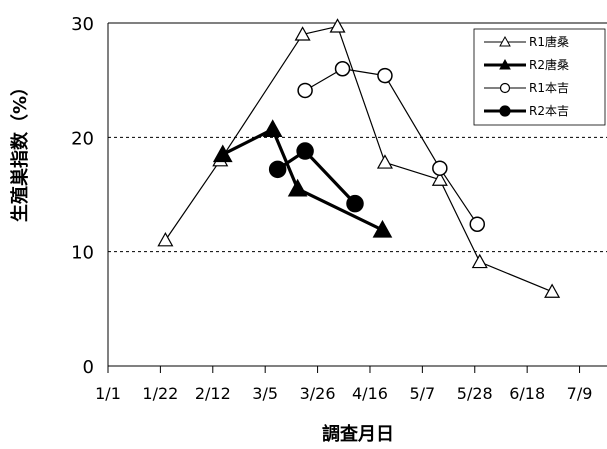  What do you see at coordinates (549, 64) in the screenshot?
I see `legend-label: R2唐桑` at bounding box center [549, 64].